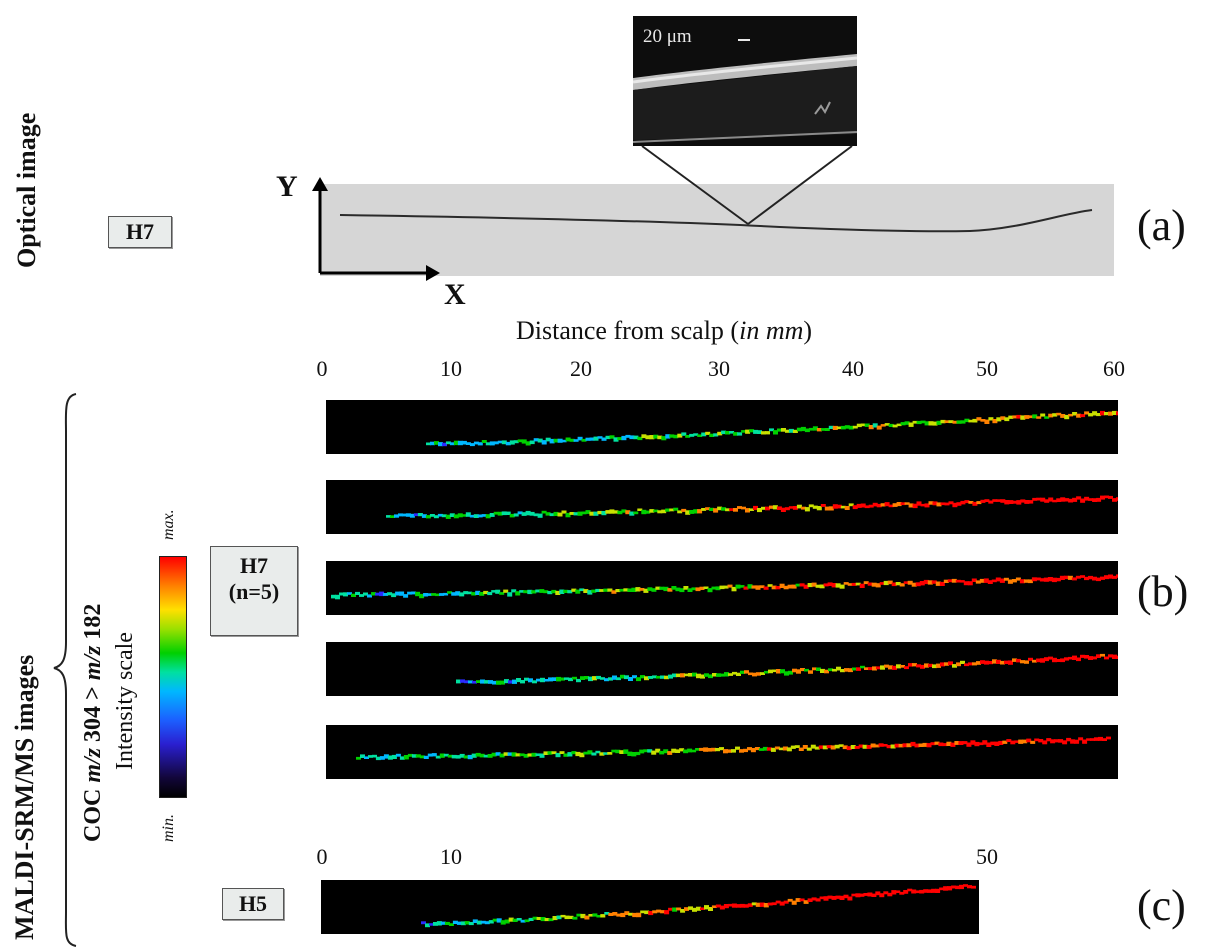 The height and width of the screenshot is (947, 1221). What do you see at coordinates (628, 330) in the screenshot?
I see `distance-title-main: Distance from scalp (` at bounding box center [628, 330].